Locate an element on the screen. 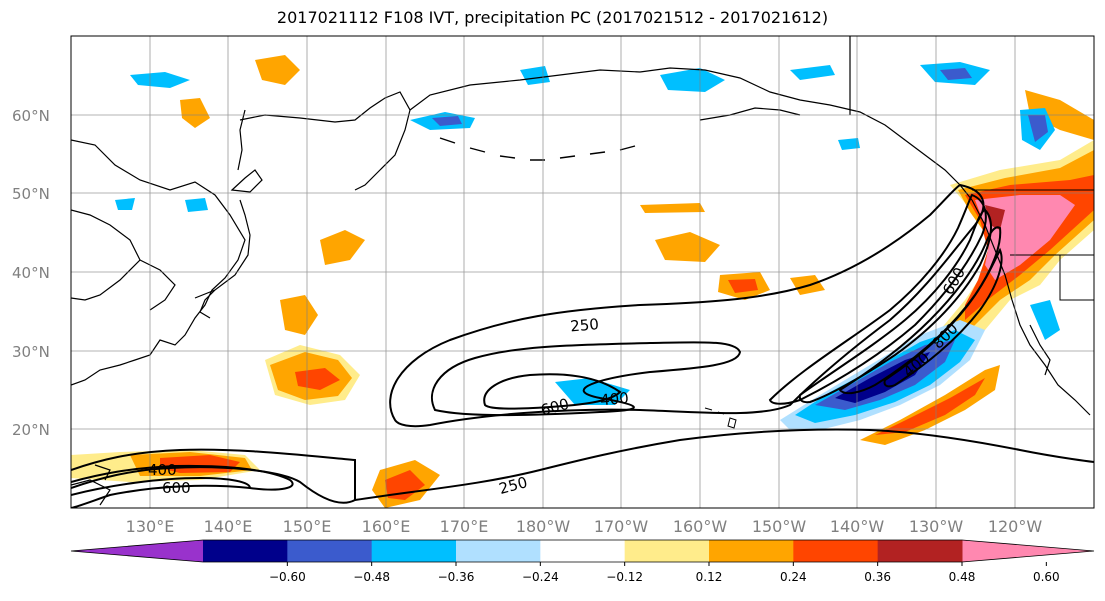  colorbar-extend-max is located at coordinates (1028, 551).